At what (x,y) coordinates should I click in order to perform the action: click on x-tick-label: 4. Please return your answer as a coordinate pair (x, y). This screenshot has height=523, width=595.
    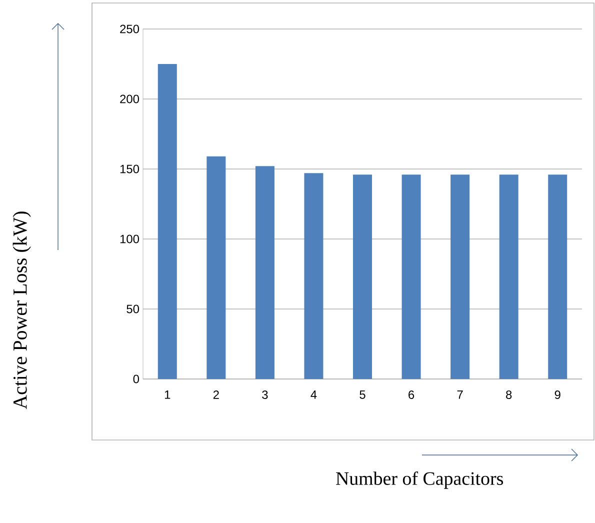
    Looking at the image, I should click on (313, 394).